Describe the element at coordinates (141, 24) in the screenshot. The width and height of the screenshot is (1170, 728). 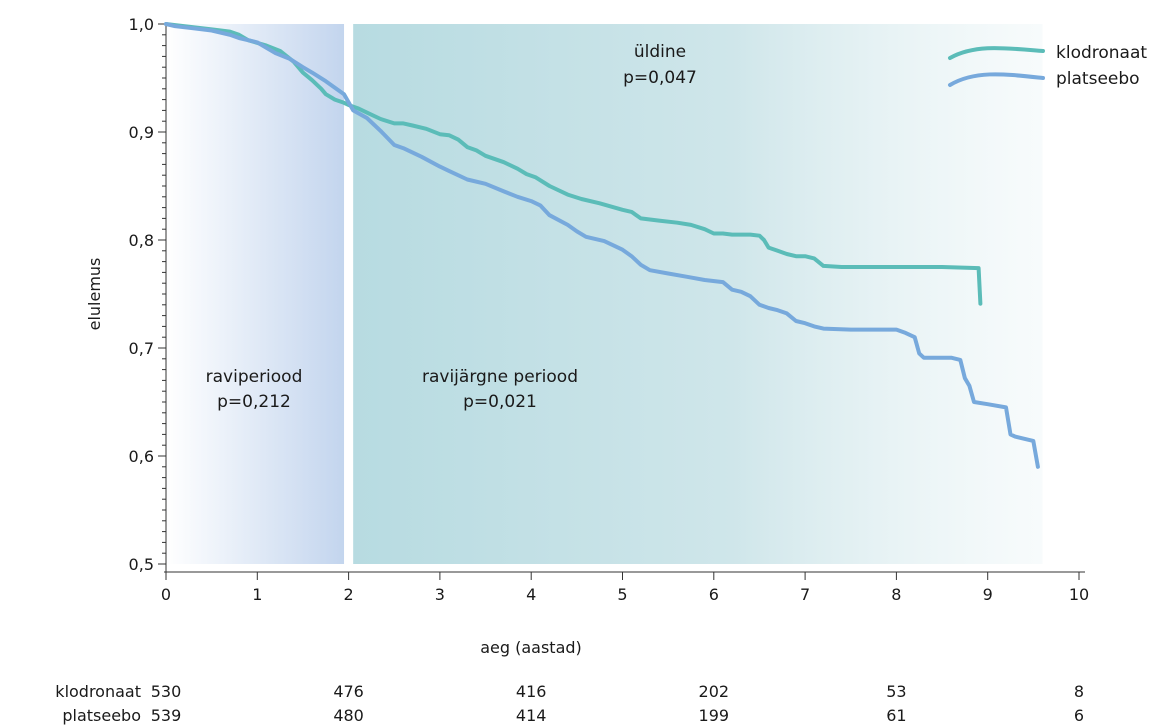
I see `y-tick-label: 1,0` at that location.